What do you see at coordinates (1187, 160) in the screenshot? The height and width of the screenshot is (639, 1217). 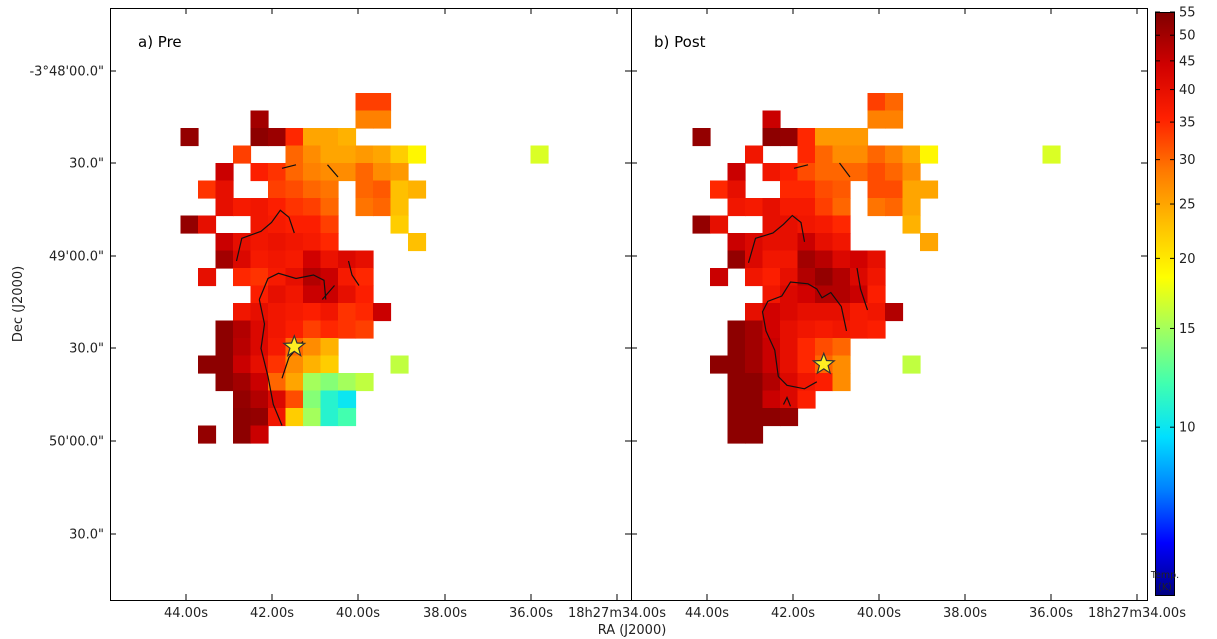 I see `colorbar-tick-label: 30` at bounding box center [1187, 160].